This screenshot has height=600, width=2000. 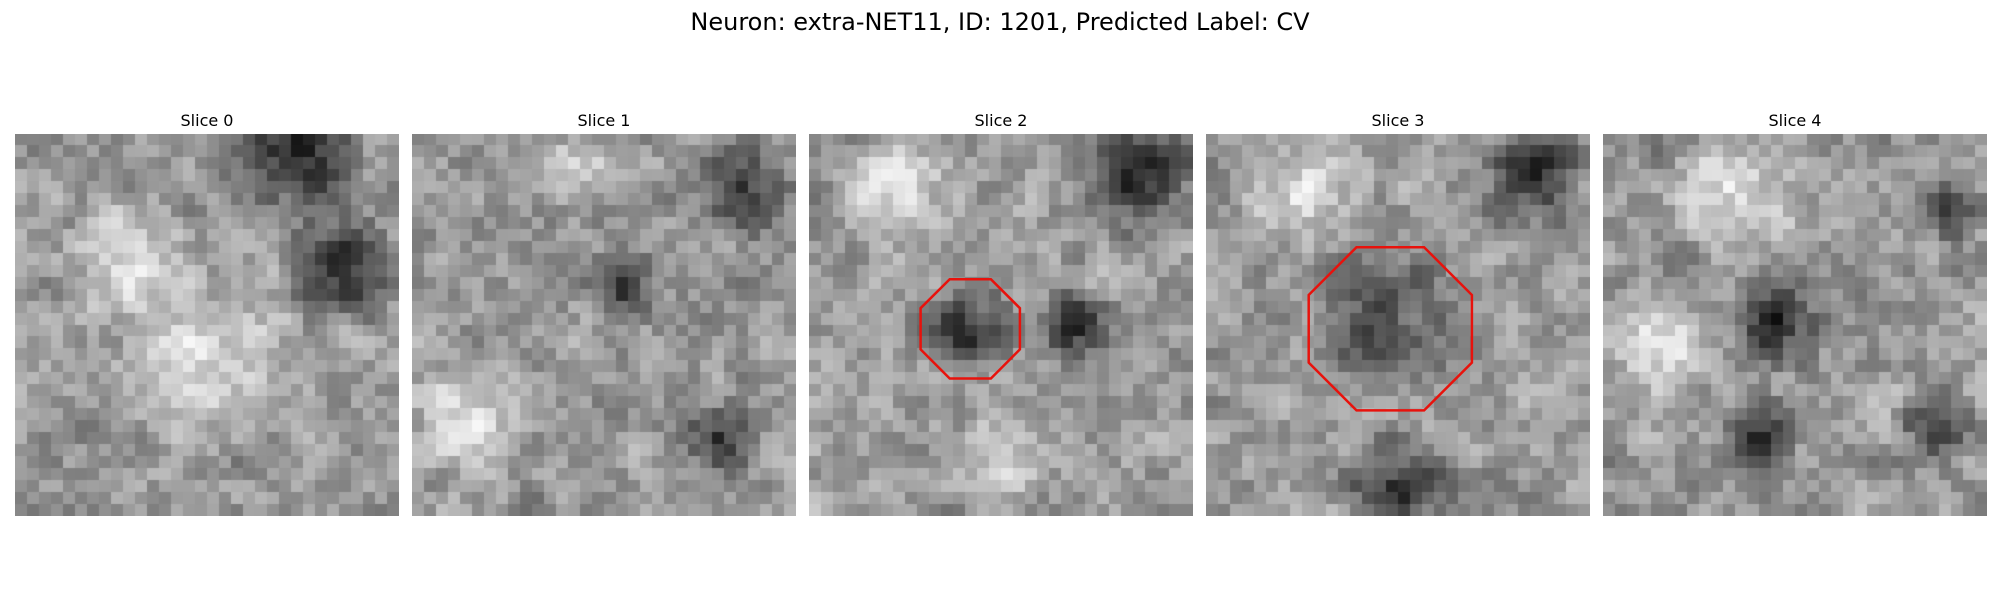 I want to click on slice-panel-3: Slice 3, so click(x=1398, y=312).